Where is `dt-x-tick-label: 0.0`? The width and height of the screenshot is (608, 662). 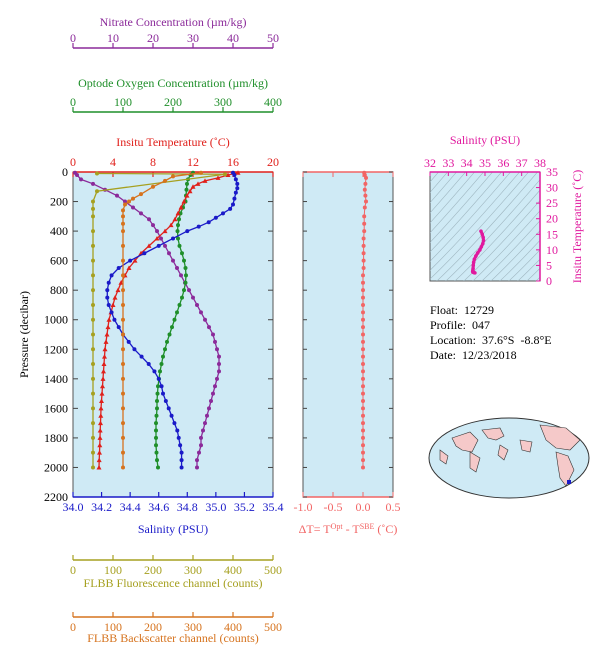 dt-x-tick-label: 0.0 is located at coordinates (363, 507).